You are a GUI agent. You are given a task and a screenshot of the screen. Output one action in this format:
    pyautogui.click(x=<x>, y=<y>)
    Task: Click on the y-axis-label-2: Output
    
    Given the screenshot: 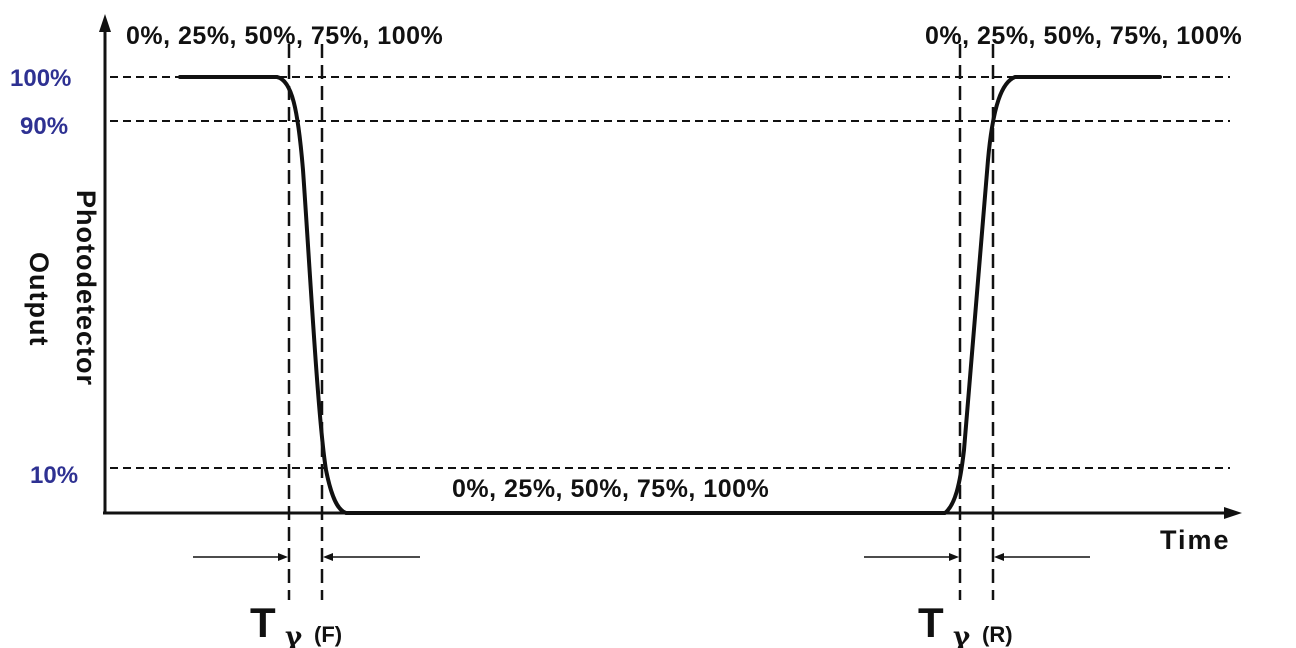 What is the action you would take?
    pyautogui.click(x=39, y=299)
    